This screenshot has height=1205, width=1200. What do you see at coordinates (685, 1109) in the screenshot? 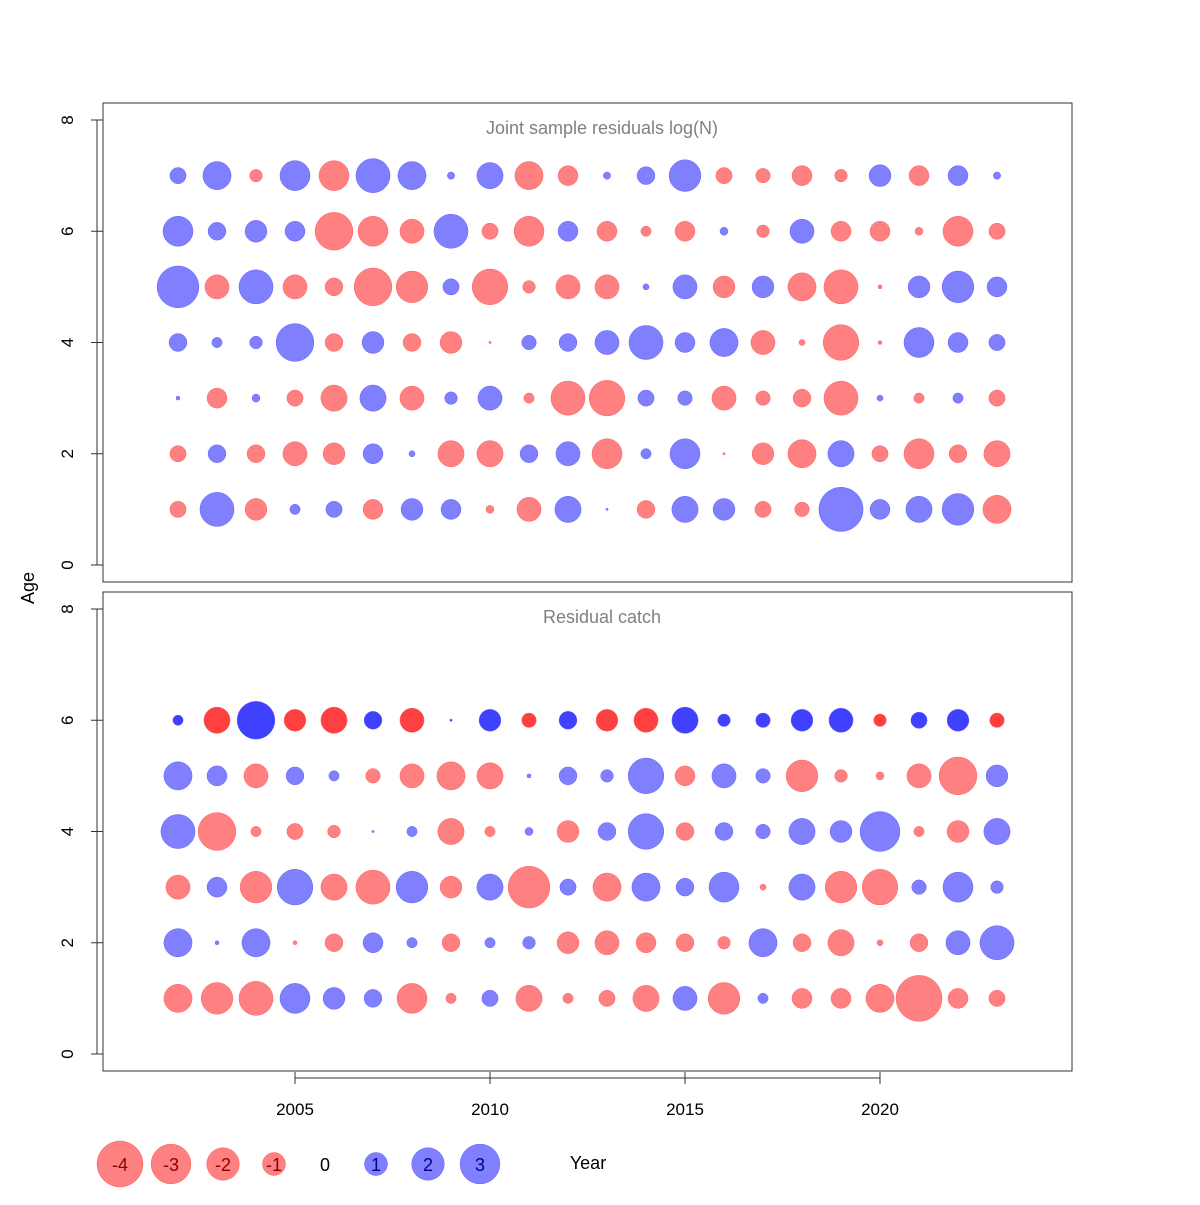
I see `x-tick-label: 2015` at bounding box center [685, 1109].